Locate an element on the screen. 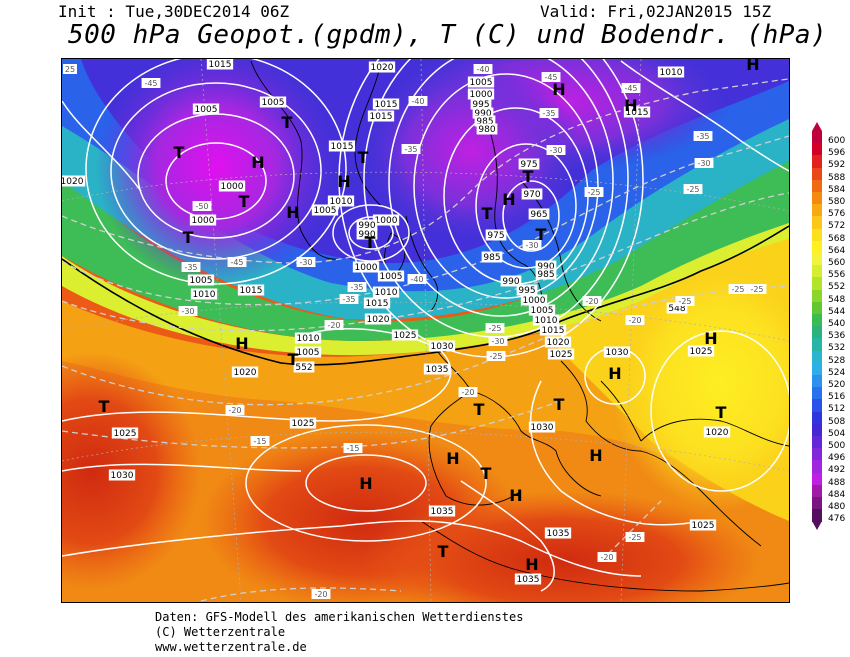 The image size is (850, 657). legend-value: 580 is located at coordinates (837, 202).